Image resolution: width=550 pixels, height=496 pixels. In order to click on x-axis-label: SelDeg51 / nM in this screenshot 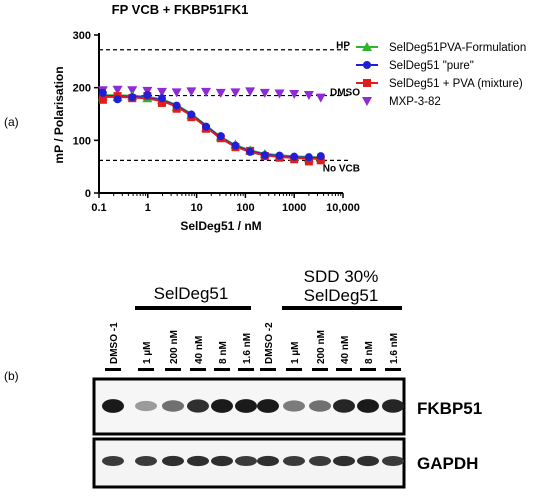, I will do `click(220, 226)`.